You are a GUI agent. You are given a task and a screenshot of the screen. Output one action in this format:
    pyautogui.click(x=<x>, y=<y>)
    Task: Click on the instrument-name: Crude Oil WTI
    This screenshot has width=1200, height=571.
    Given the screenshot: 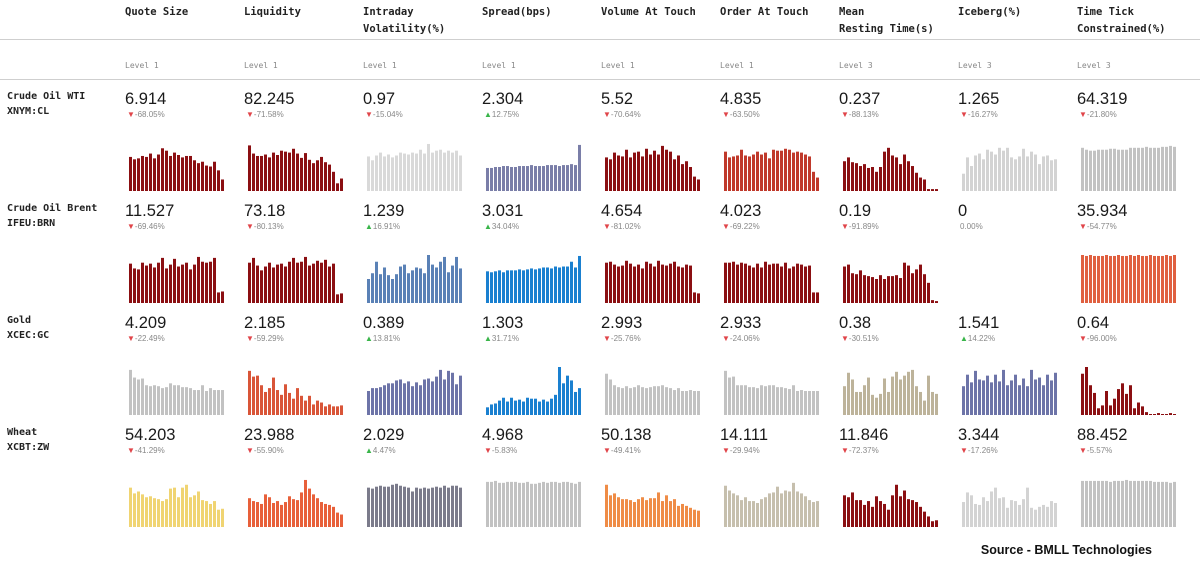 What is the action you would take?
    pyautogui.click(x=46, y=96)
    